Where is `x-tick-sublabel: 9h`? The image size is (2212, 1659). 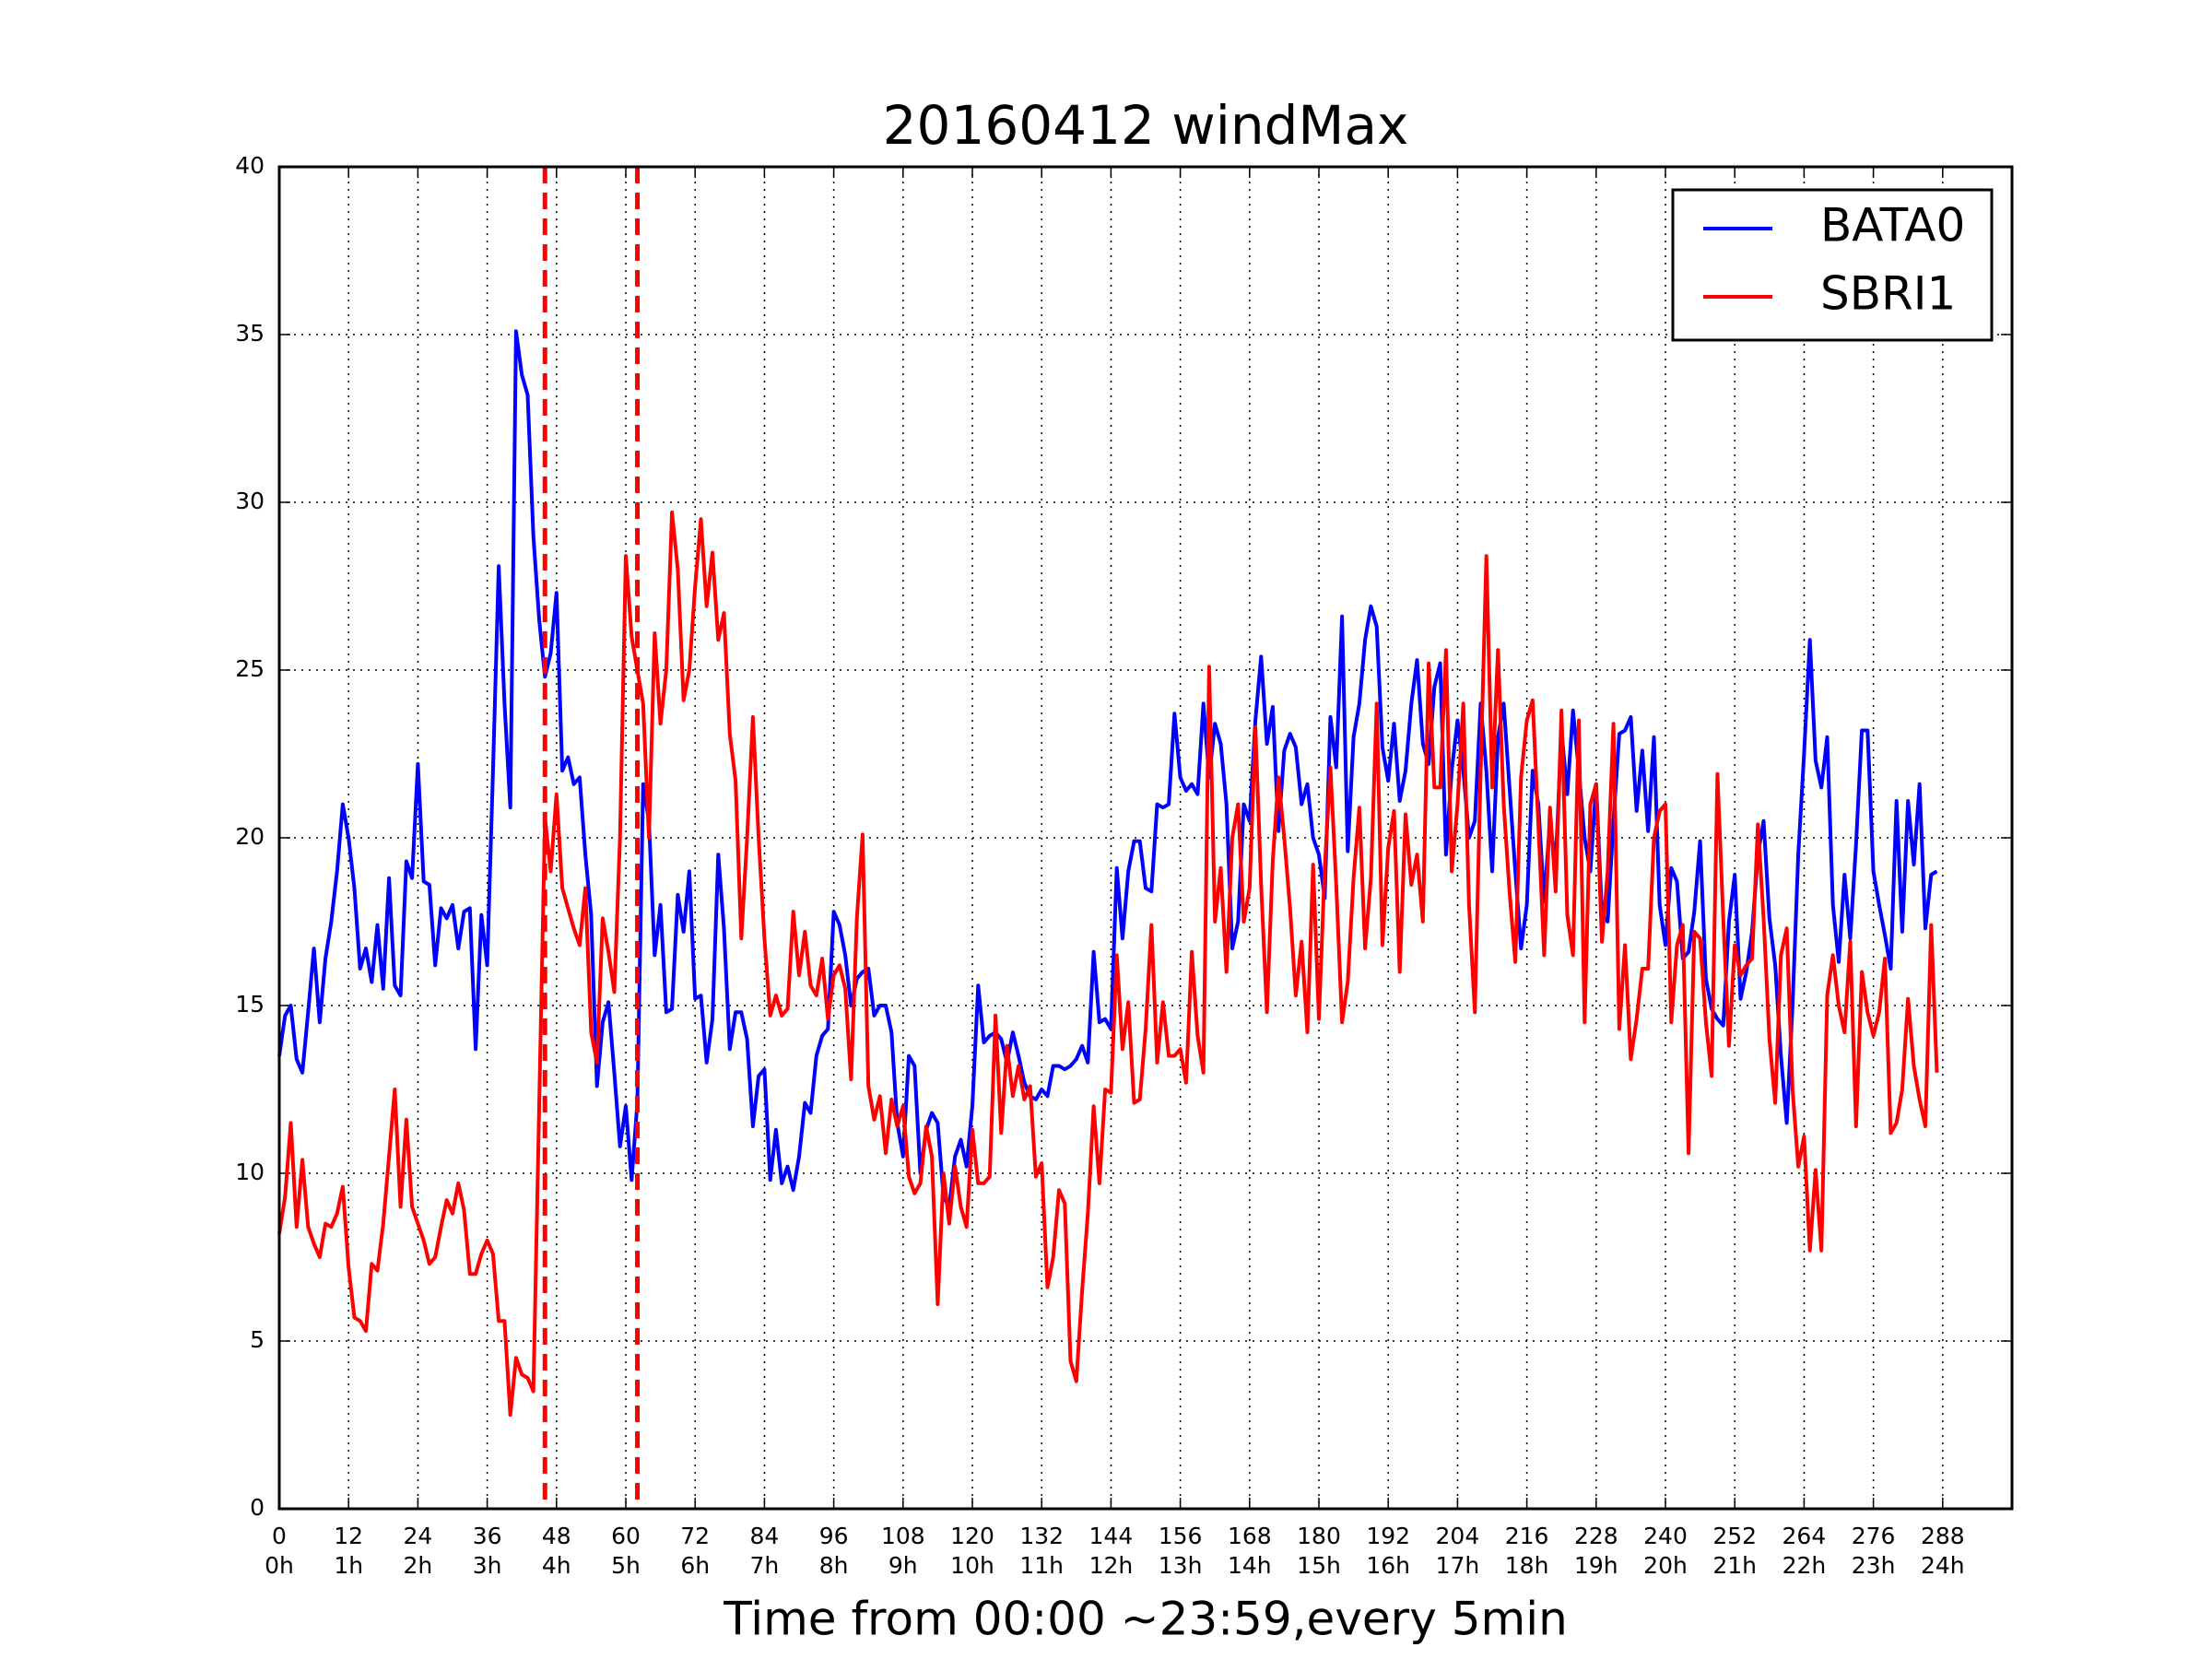
x-tick-sublabel: 9h is located at coordinates (903, 1565).